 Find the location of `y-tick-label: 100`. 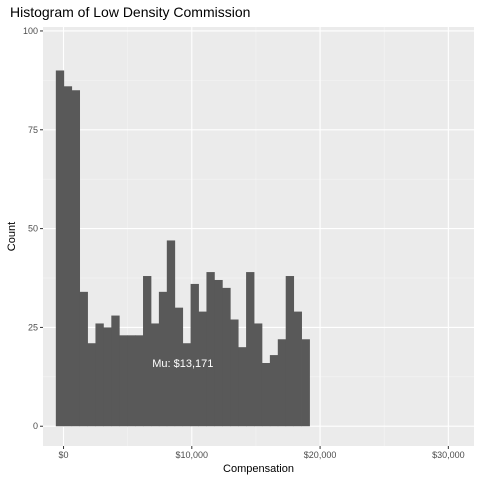

y-tick-label: 100 is located at coordinates (30, 31).